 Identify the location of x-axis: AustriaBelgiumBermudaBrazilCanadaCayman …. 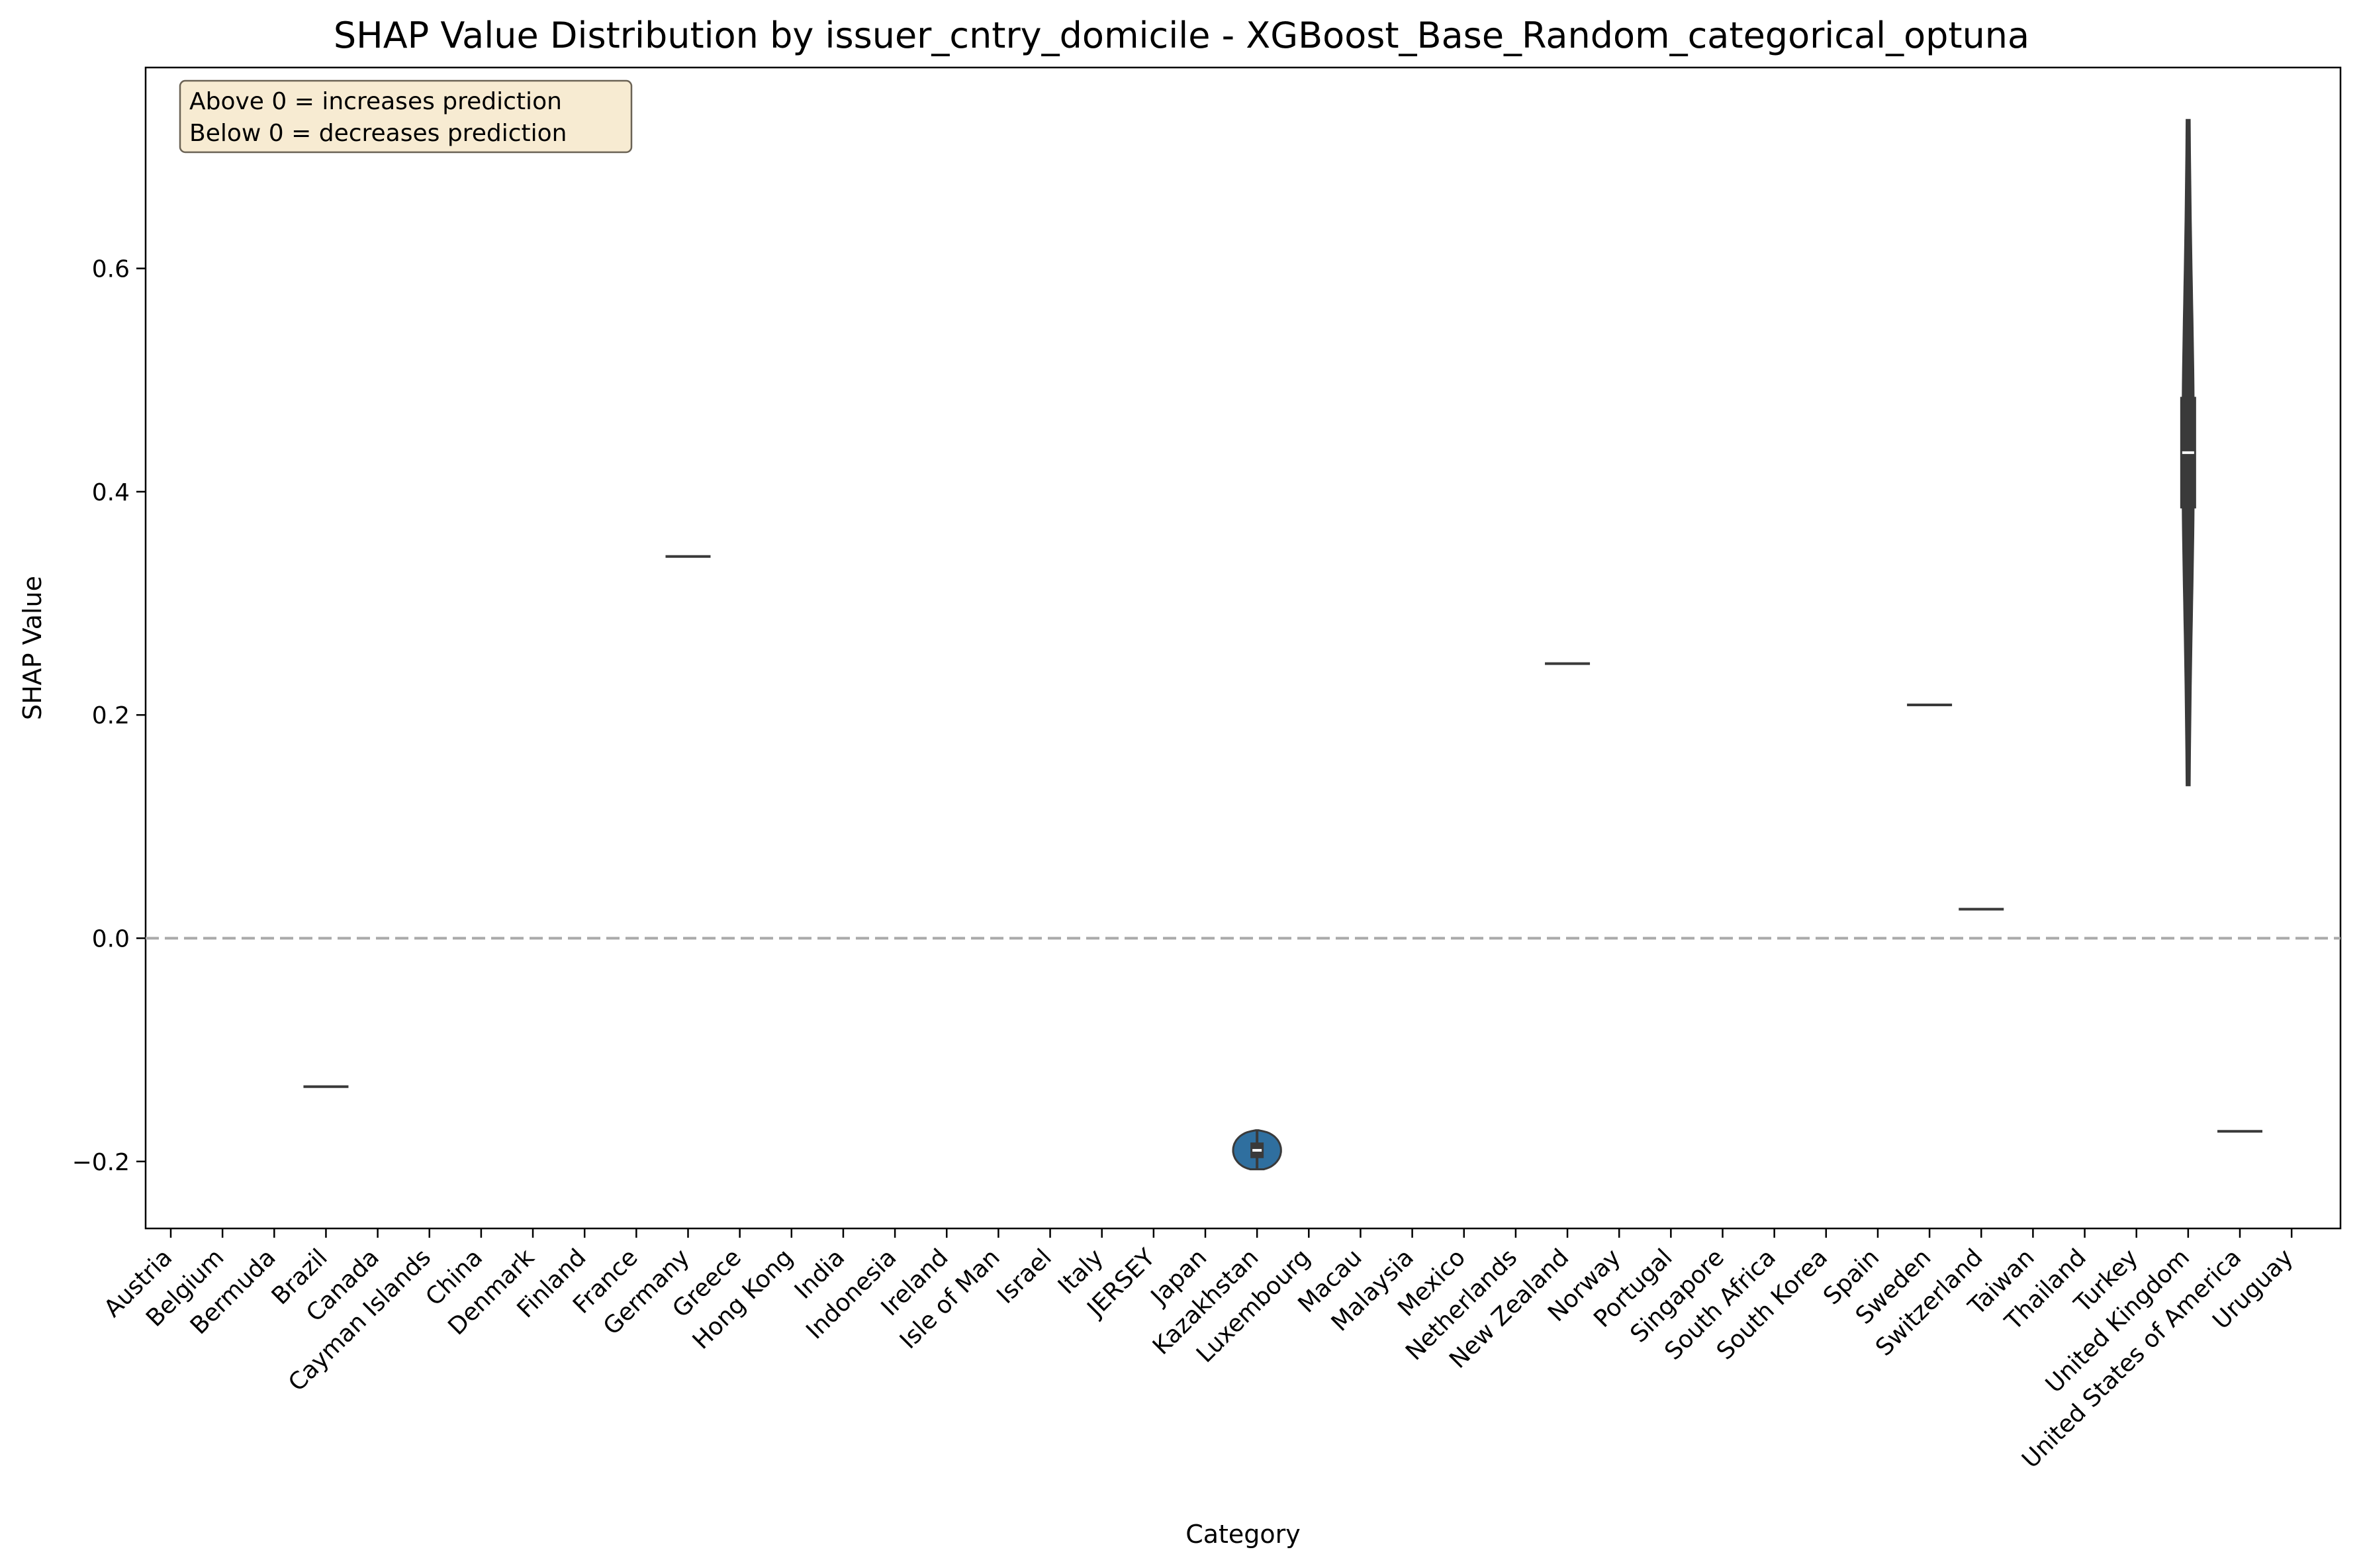
(1199, 1350).